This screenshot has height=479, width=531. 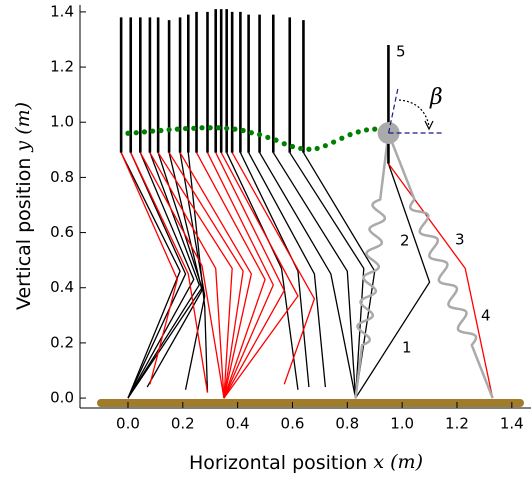 I want to click on x-axis-title: Horizontal position x (m), so click(x=306, y=462).